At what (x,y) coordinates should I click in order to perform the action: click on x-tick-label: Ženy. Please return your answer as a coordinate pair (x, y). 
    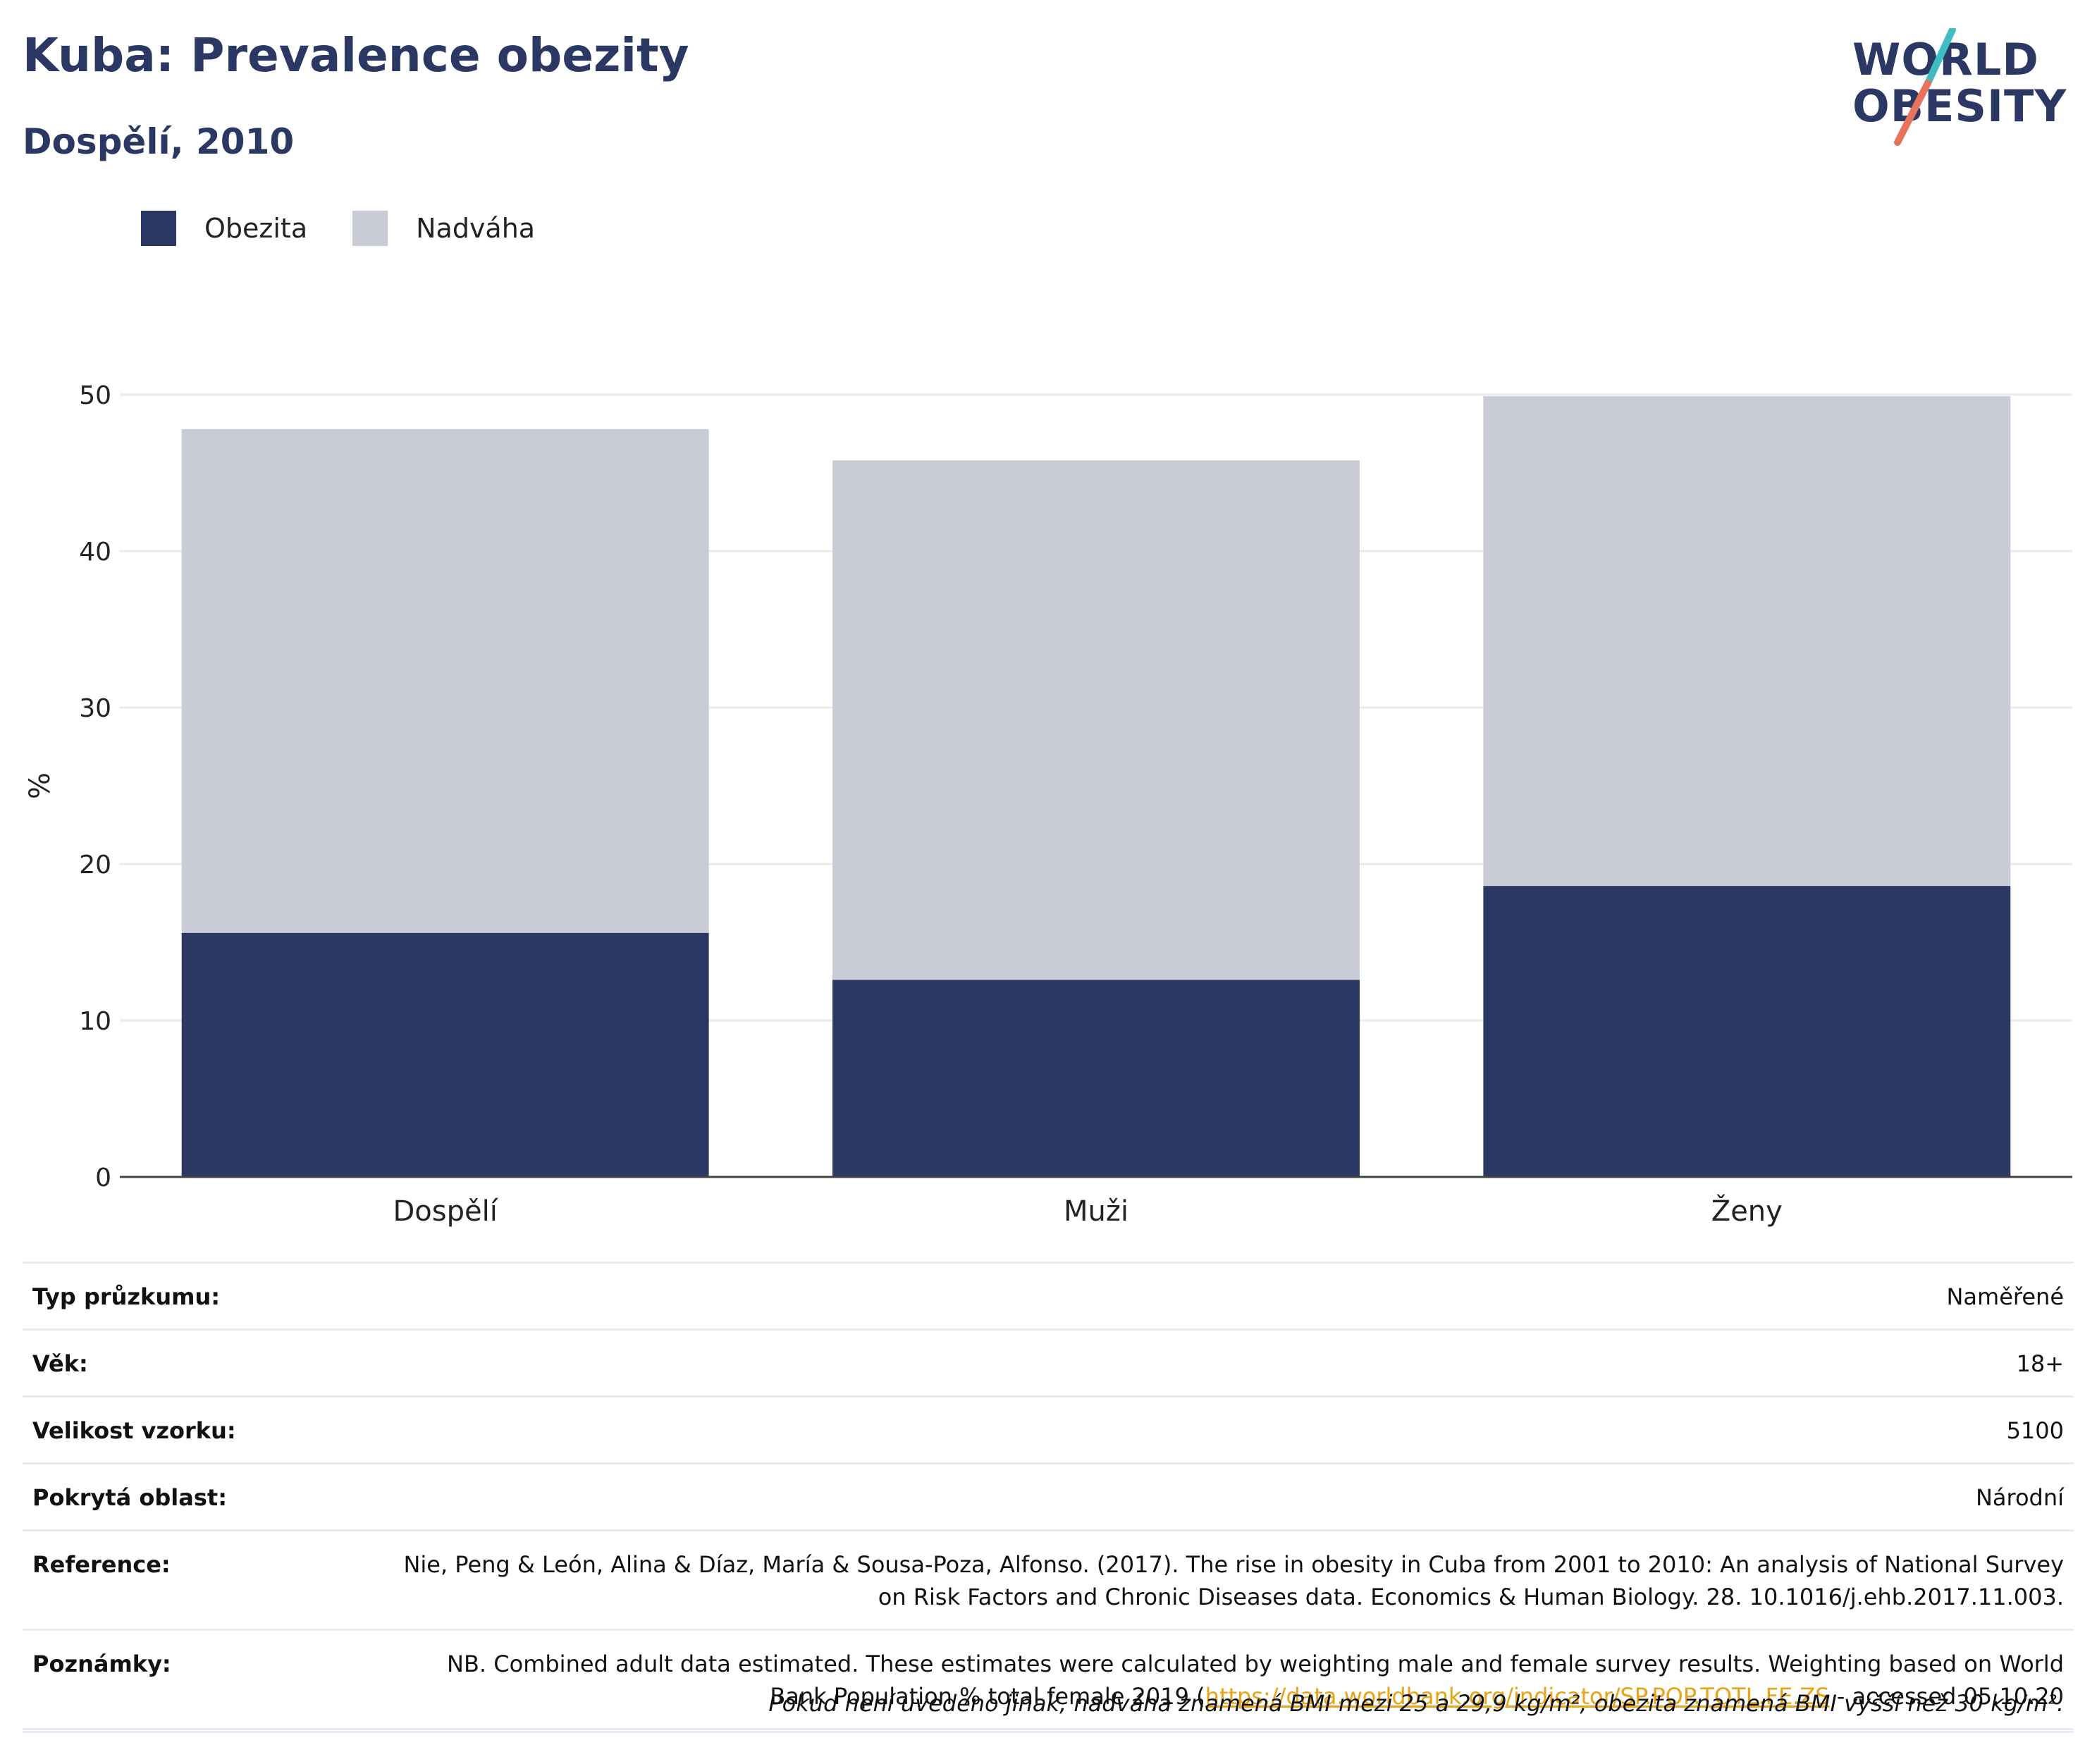
    Looking at the image, I should click on (1747, 1211).